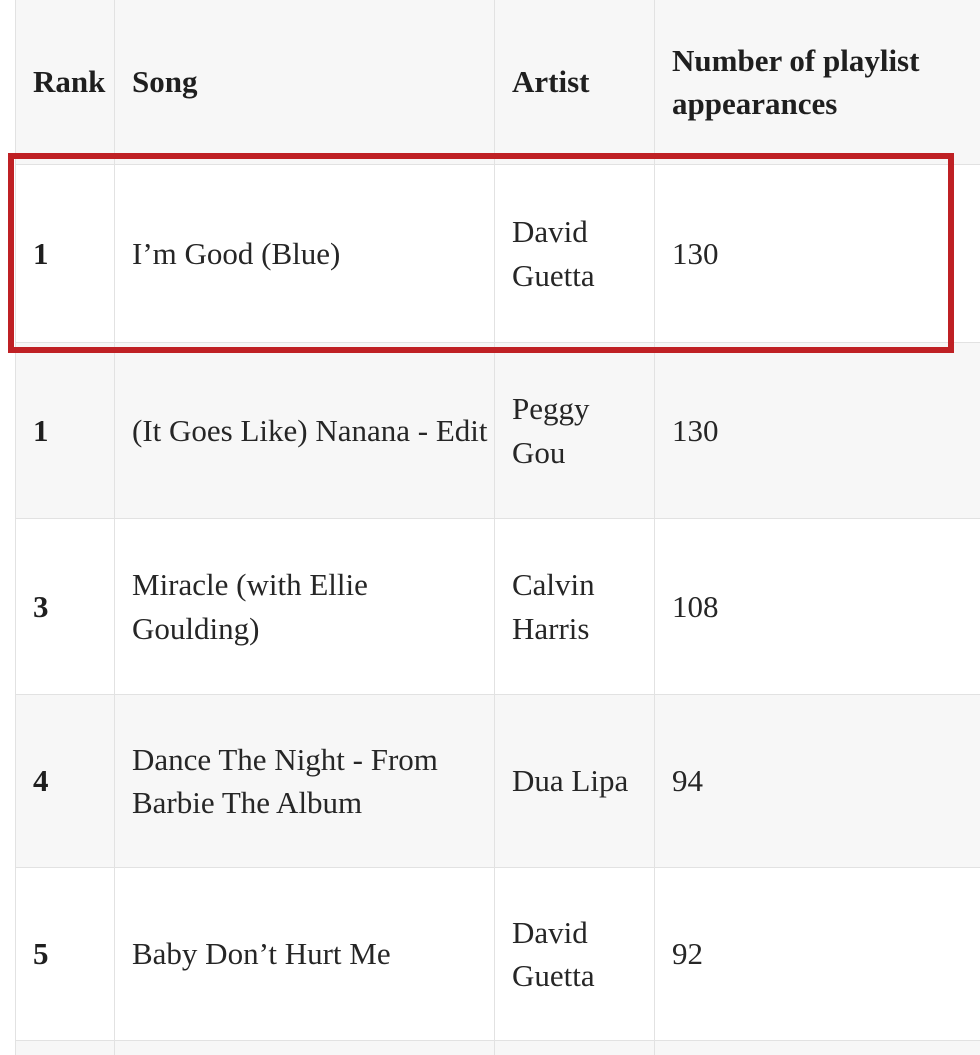 The width and height of the screenshot is (980, 1055). What do you see at coordinates (574, 82) in the screenshot?
I see `header-cell-artist: Artist` at bounding box center [574, 82].